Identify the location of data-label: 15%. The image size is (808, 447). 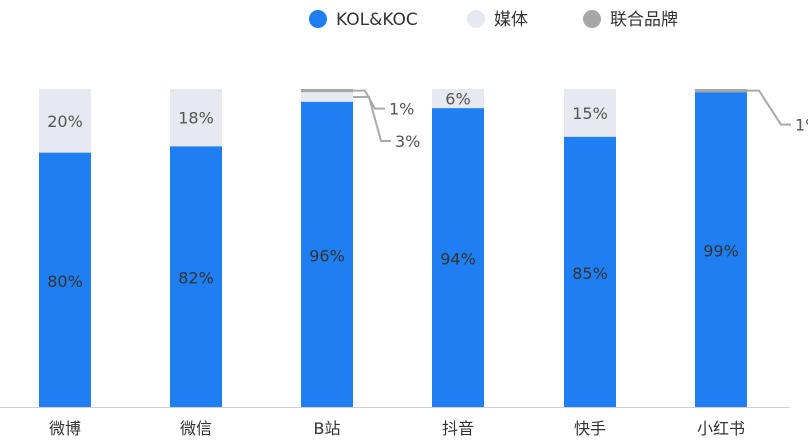
(590, 113).